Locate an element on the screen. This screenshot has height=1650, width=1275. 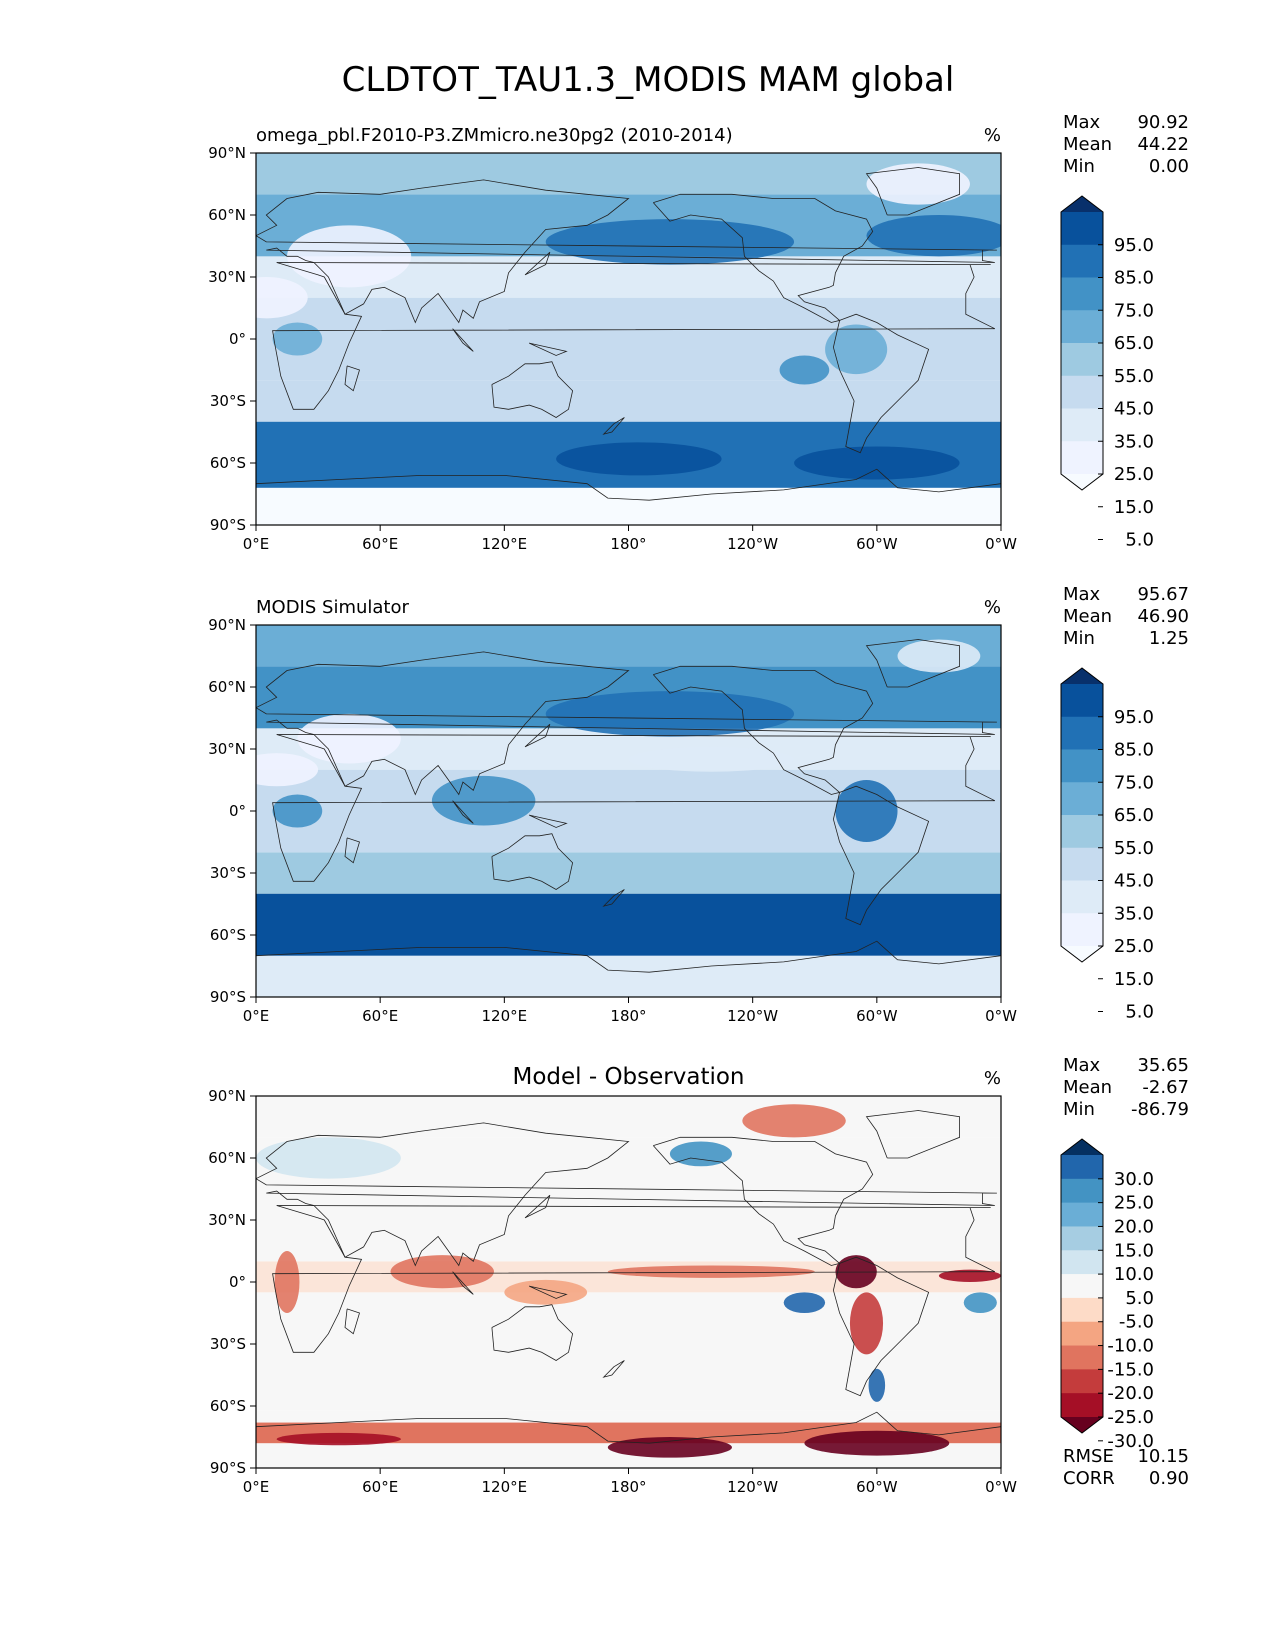
colorbar-tick-label: 85.0 is located at coordinates (1134, 750).